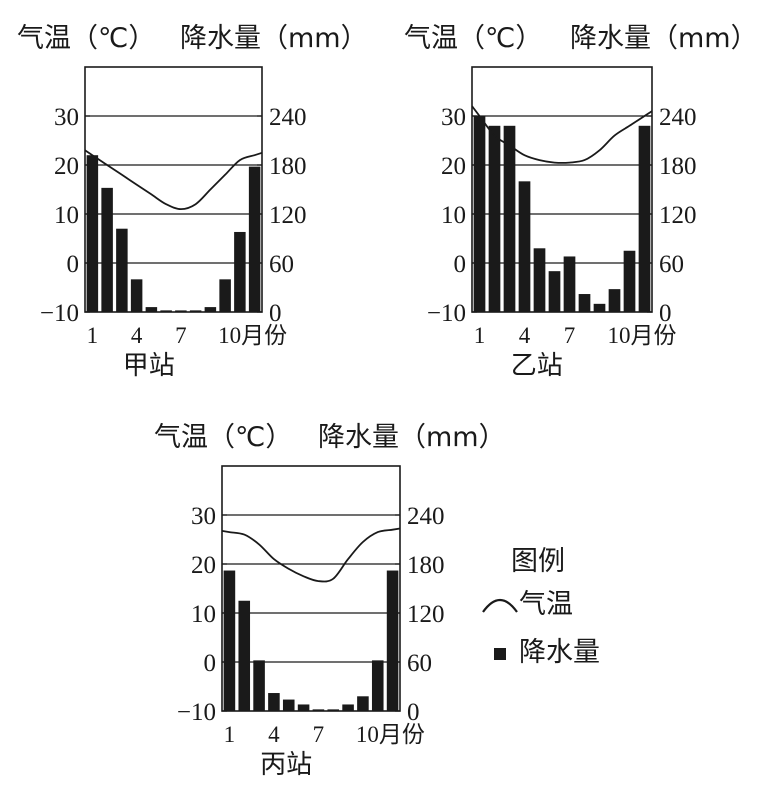 The height and width of the screenshot is (790, 766). I want to click on station-title: 甲站, so click(149, 366).